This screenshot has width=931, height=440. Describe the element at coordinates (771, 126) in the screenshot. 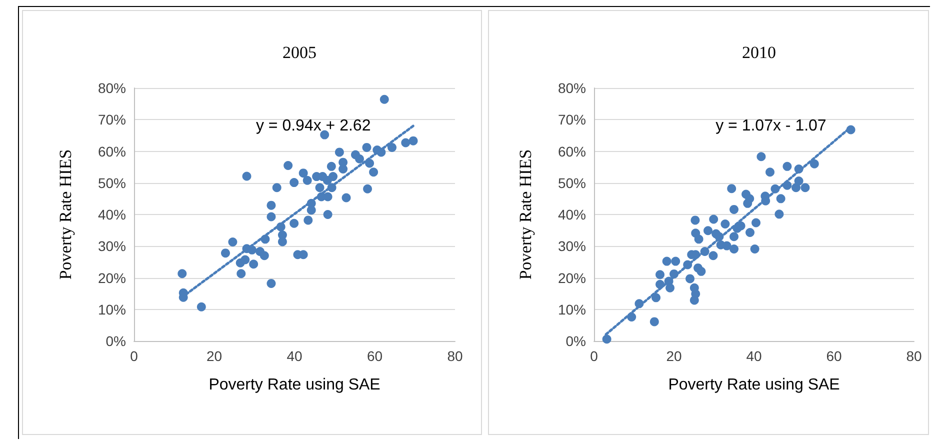

I see `annotation: y = 1.07x - 1.07` at that location.